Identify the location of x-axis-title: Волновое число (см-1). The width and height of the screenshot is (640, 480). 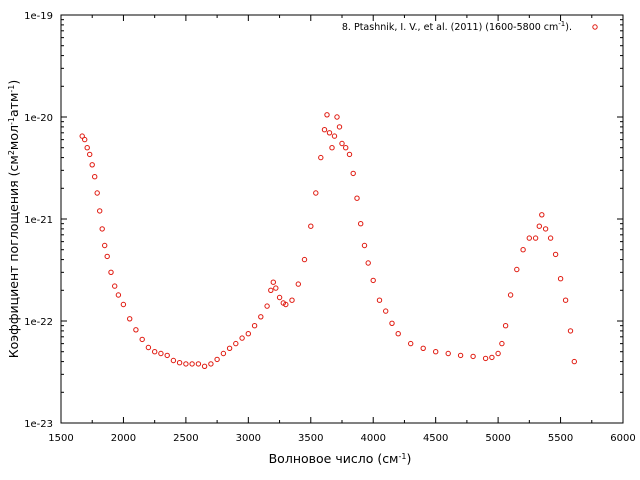
(340, 458).